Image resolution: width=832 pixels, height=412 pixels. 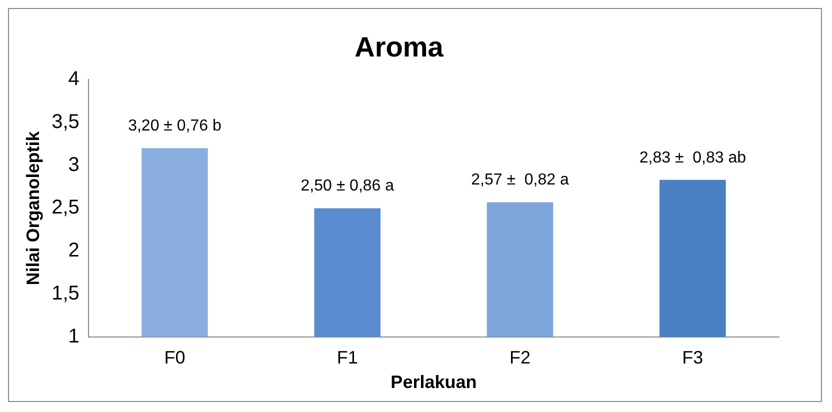 What do you see at coordinates (175, 358) in the screenshot?
I see `x-tick-label: F0` at bounding box center [175, 358].